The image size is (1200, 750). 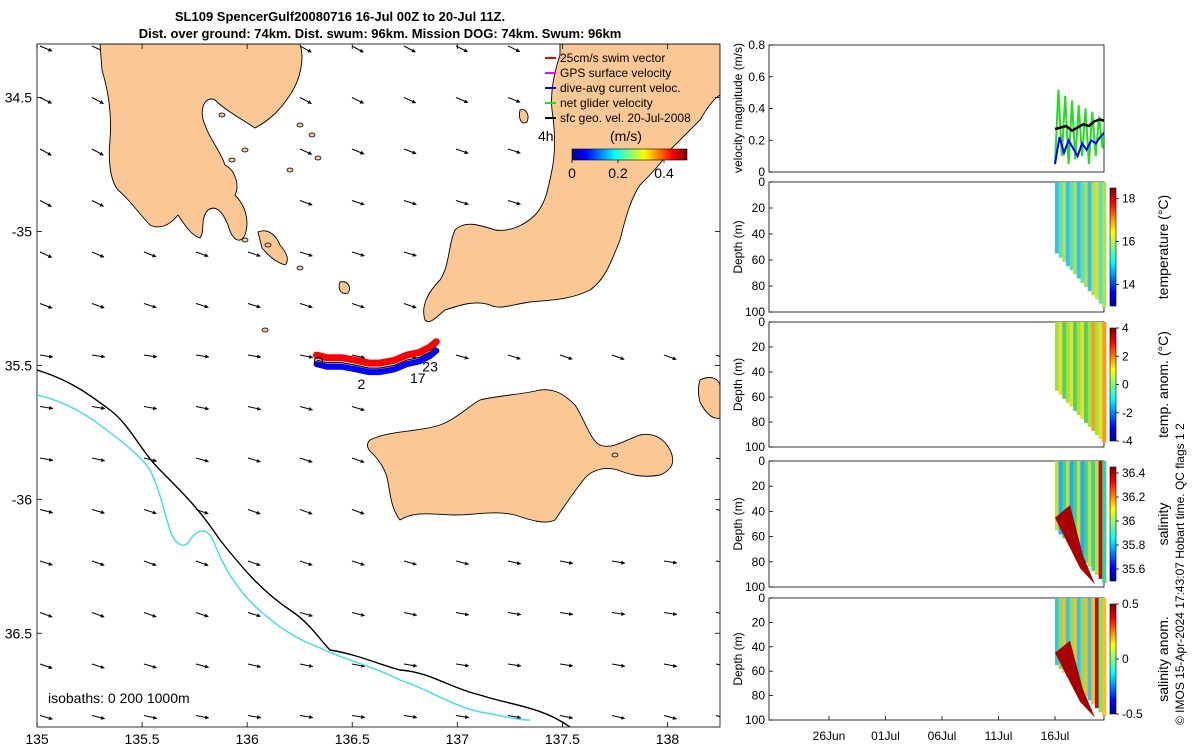 What do you see at coordinates (1075, 679) in the screenshot?
I see `salinity-anom-high-region` at bounding box center [1075, 679].